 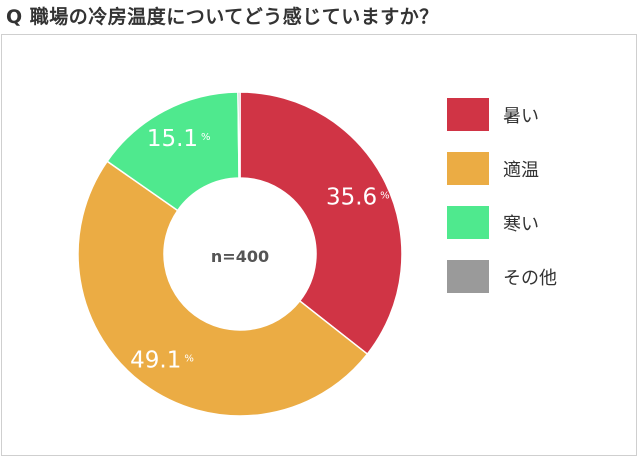 What do you see at coordinates (162, 360) in the screenshot?
I see `slice-value-label: 49.1%` at bounding box center [162, 360].